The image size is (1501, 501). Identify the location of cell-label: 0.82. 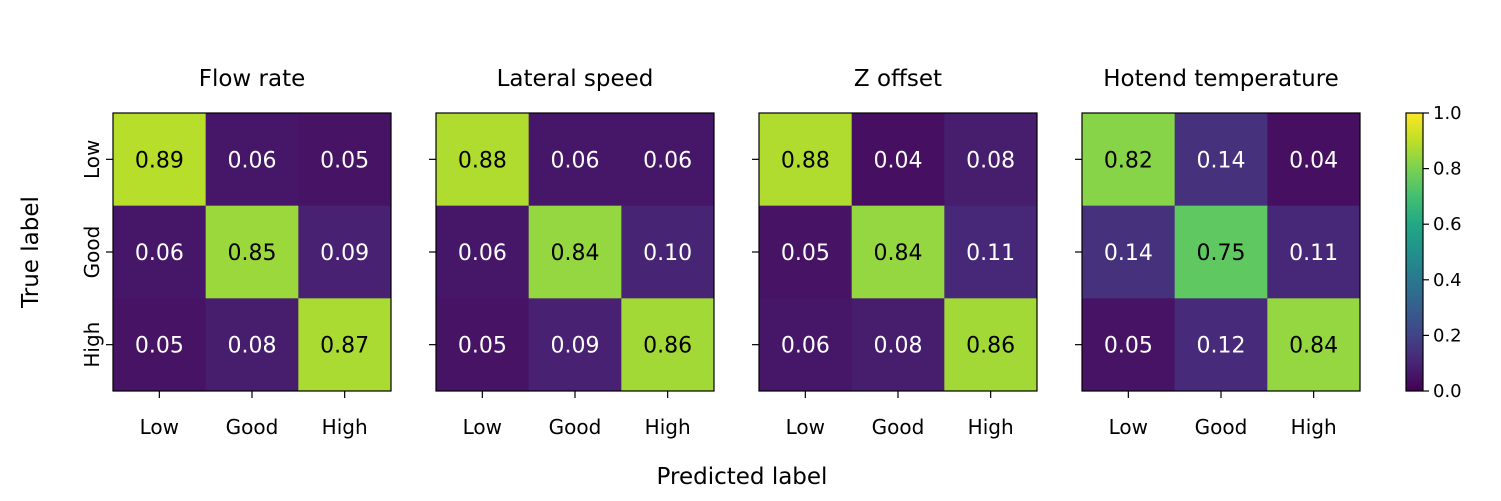
(1128, 160).